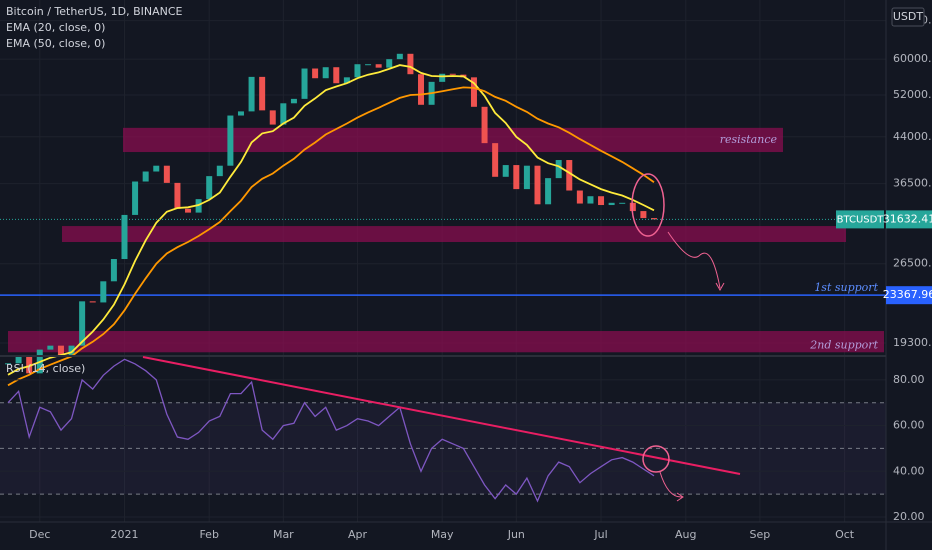  Describe the element at coordinates (685, 534) in the screenshot. I see `x-tick-label: Aug` at that location.